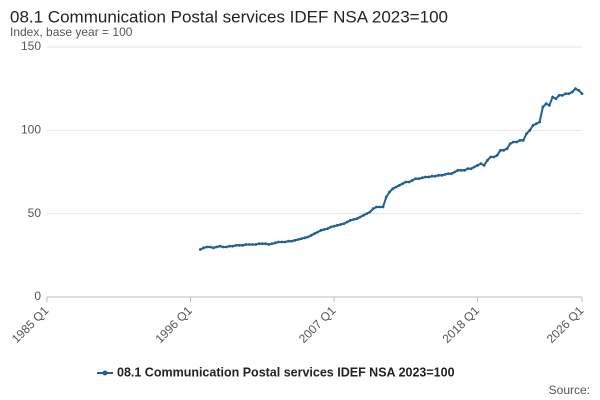  Describe the element at coordinates (317, 324) in the screenshot. I see `x-tick-label: 2007 Q1` at that location.